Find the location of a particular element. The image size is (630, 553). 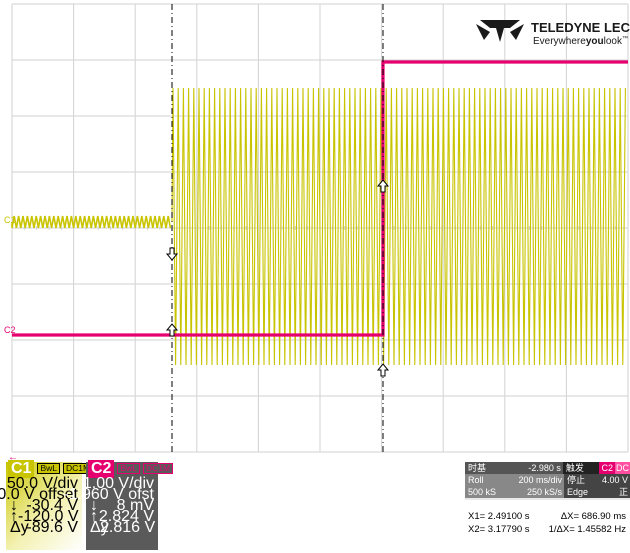

channel-2-delta-value: 2.816 V is located at coordinates (128, 527).